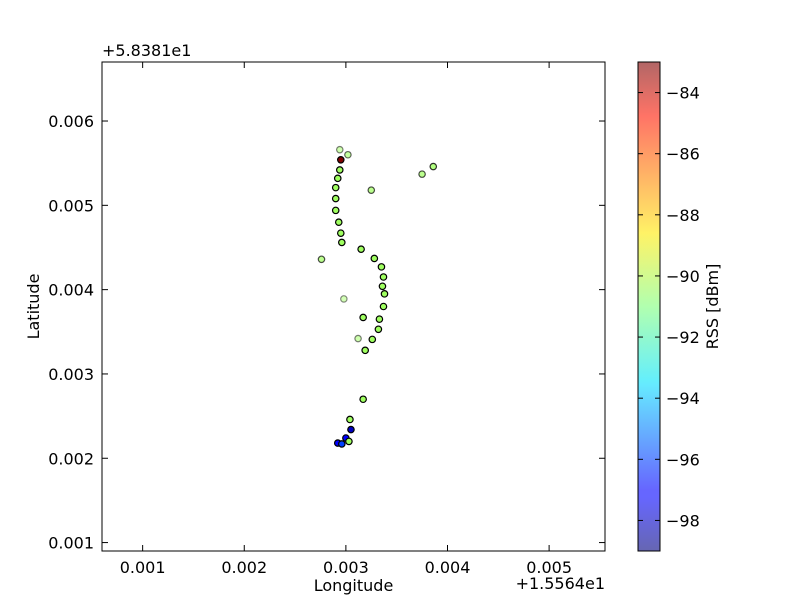 This screenshot has height=612, width=812. Describe the element at coordinates (683, 93) in the screenshot. I see `colorbar-tick-label: −84` at that location.